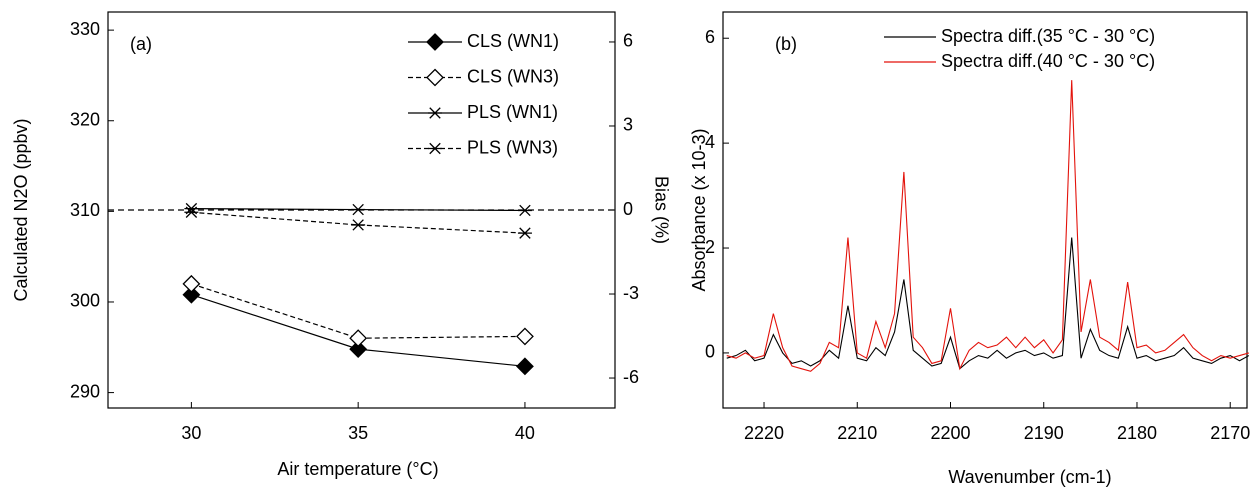 The height and width of the screenshot is (497, 1257). I want to click on legend-label: CLS (WN1), so click(513, 41).